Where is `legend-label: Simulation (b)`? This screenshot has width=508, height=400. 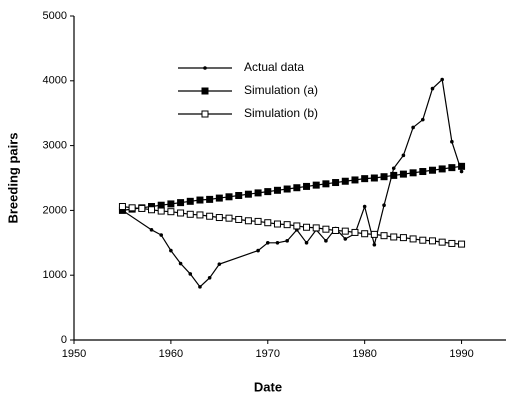
legend-label: Simulation (b) is located at coordinates (281, 113).